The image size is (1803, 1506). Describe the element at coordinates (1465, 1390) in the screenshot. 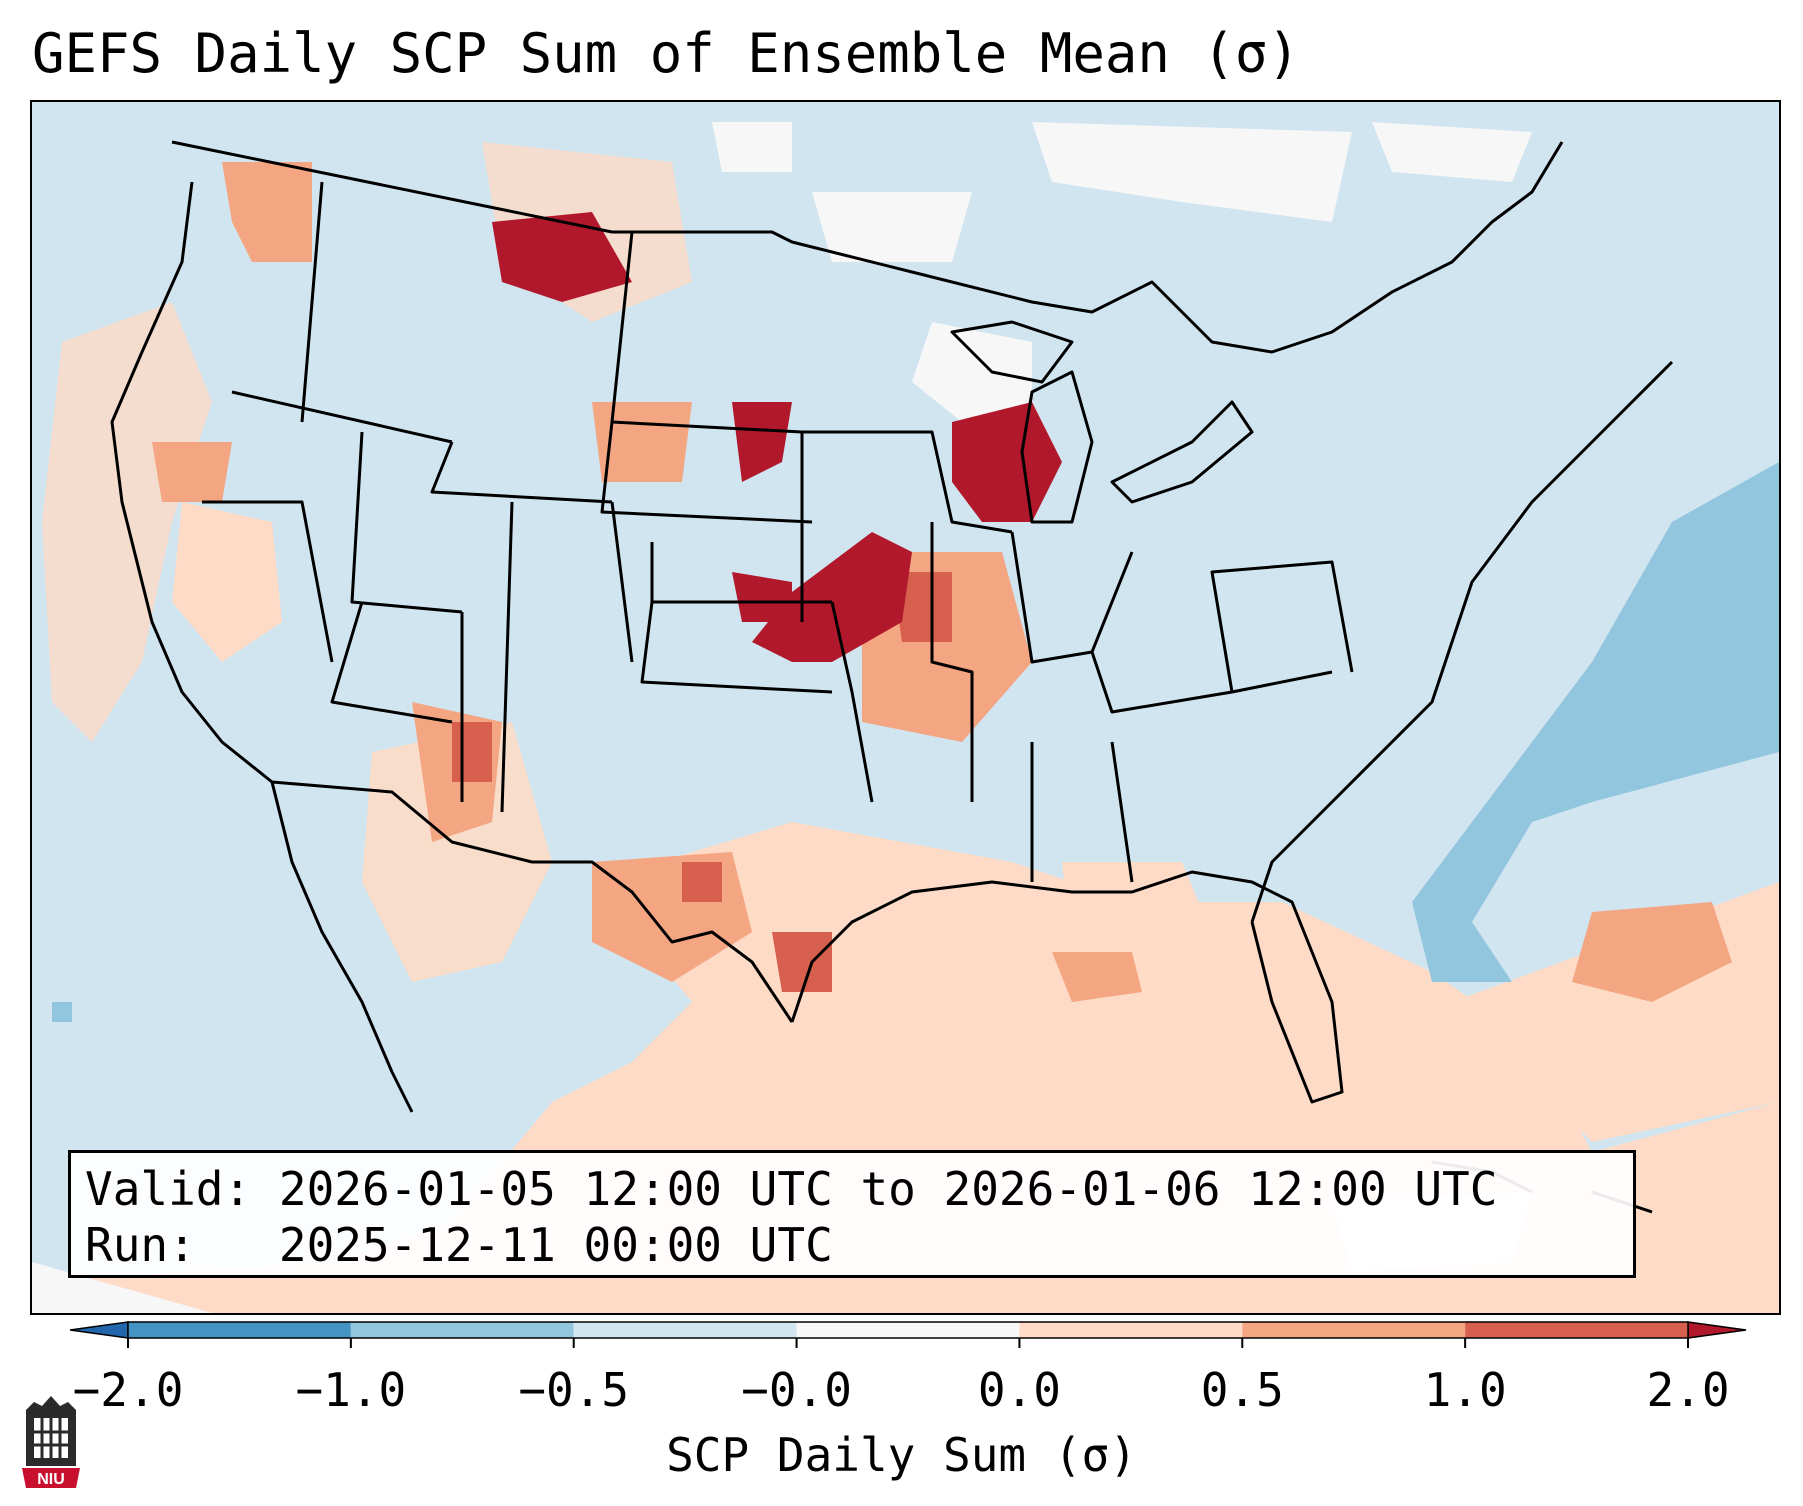

I see `colorbar-tick-label: 1.0` at that location.